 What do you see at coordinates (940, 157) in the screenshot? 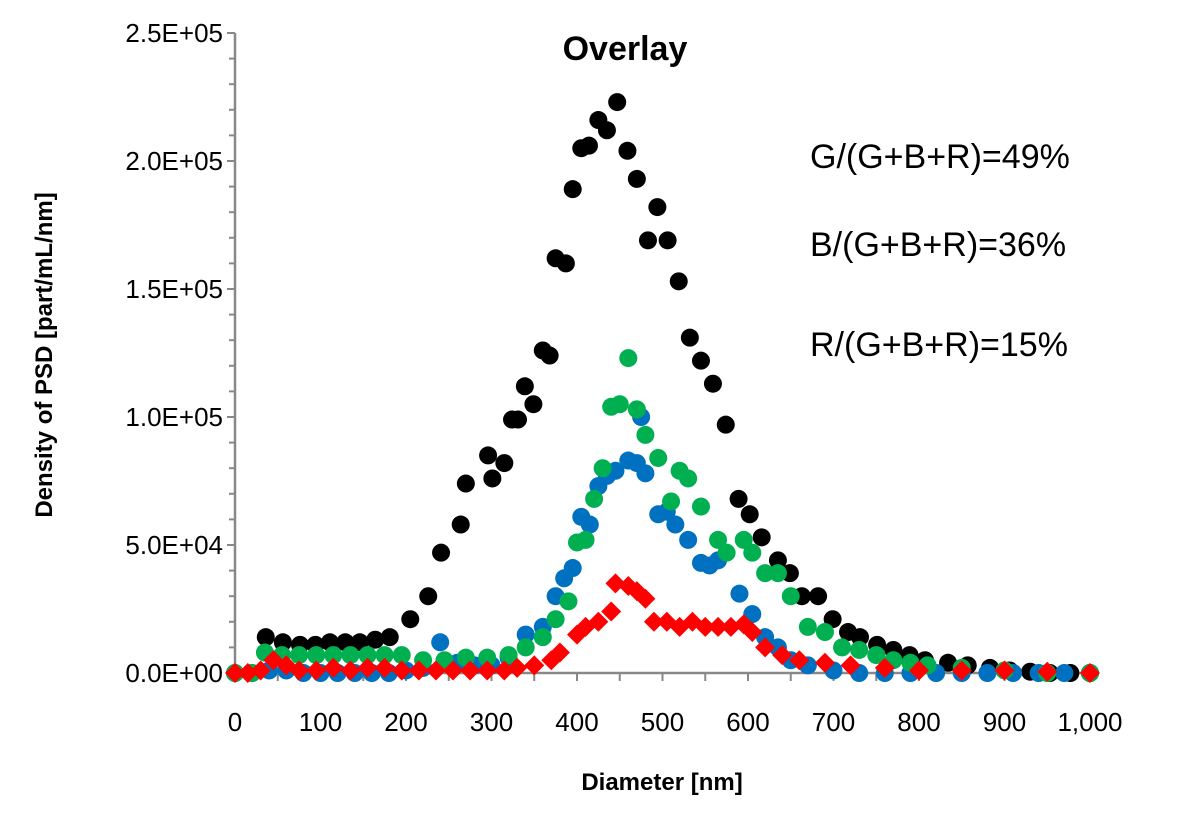
I see `annotation-green-fraction: G/(G+B+R)=49%` at bounding box center [940, 157].